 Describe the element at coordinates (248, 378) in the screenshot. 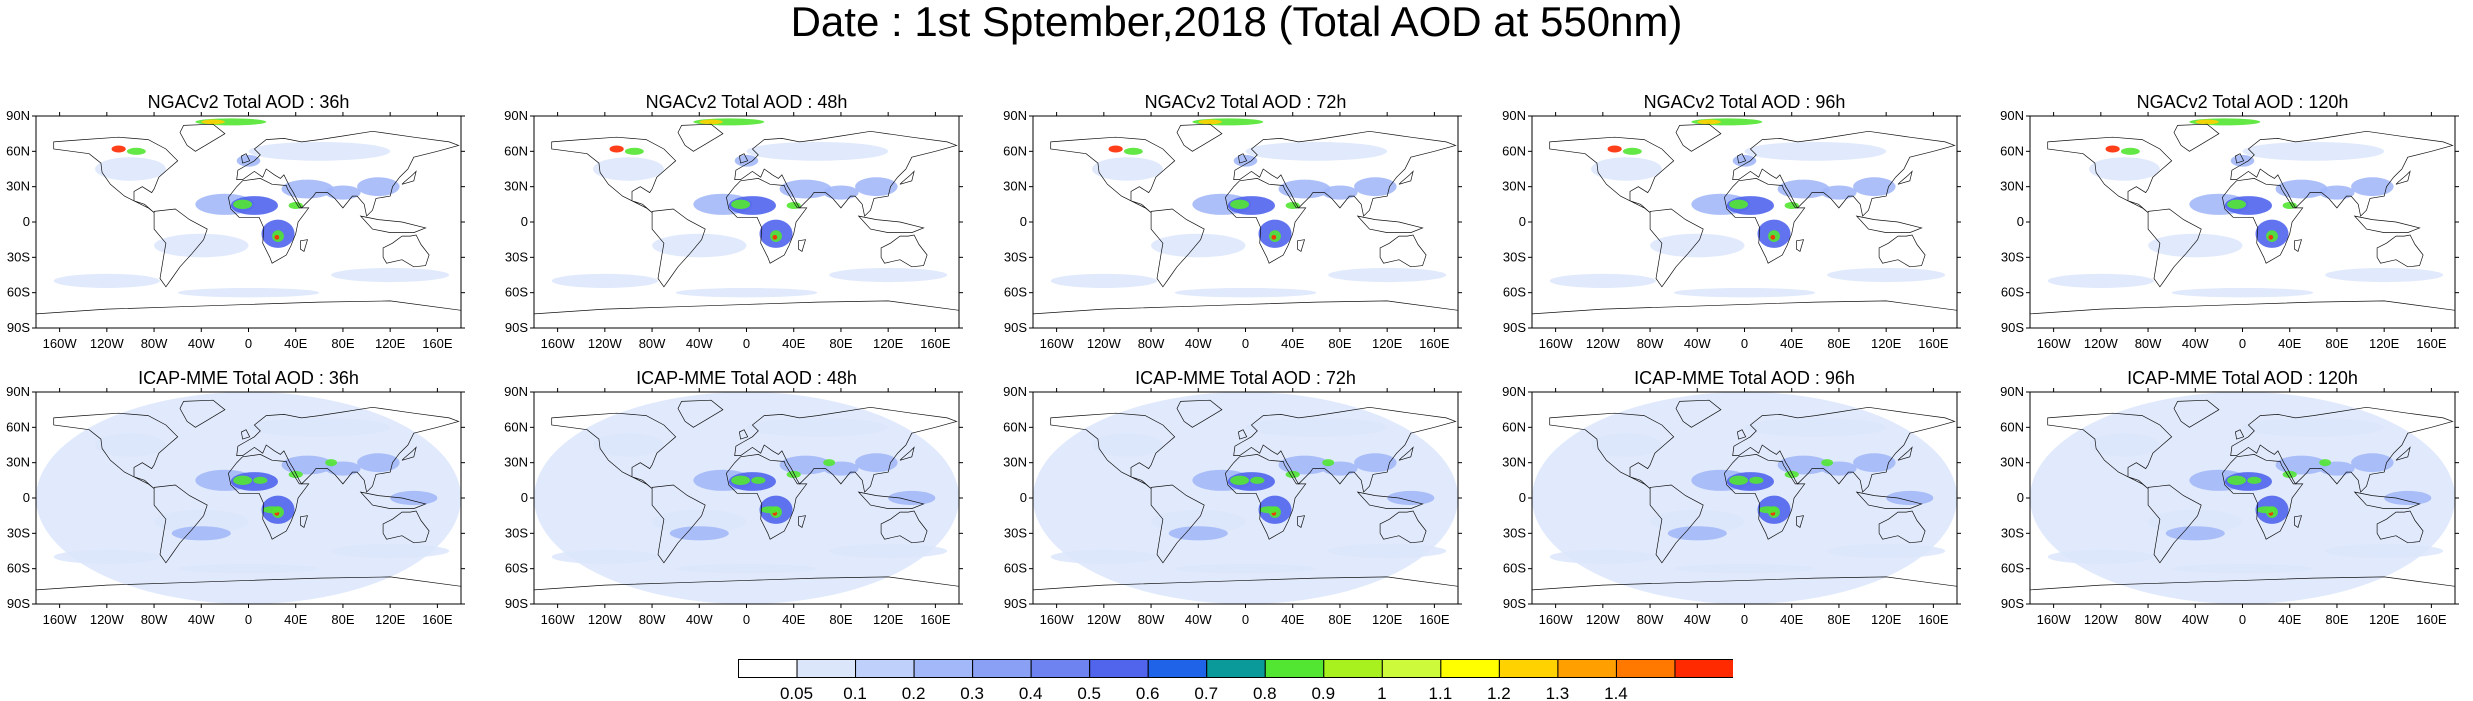

I see `panel-title: ICAP-MME Total AOD : 36h` at that location.